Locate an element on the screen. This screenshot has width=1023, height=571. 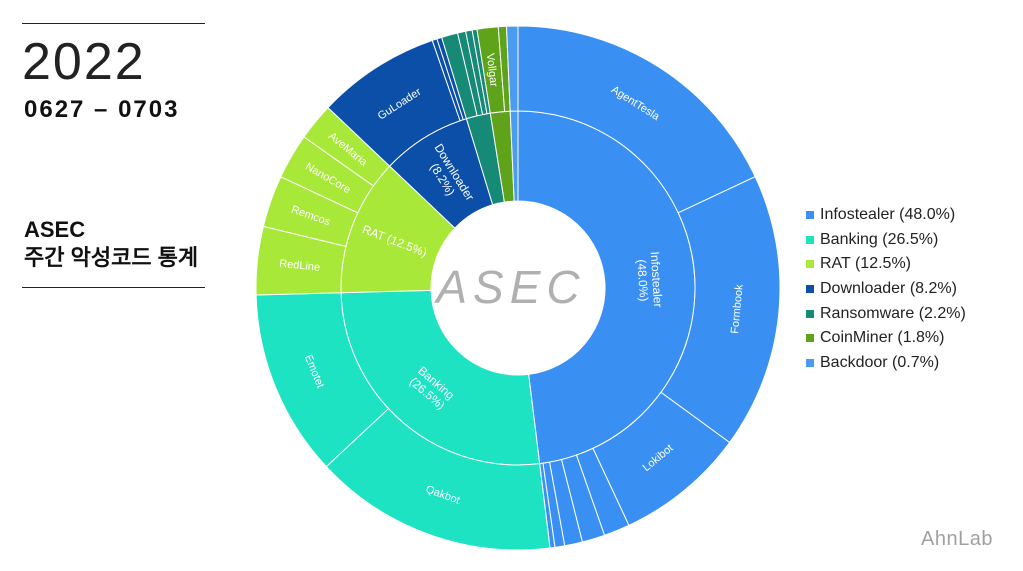
legend-item-backdoor: Backdoor (0.7%) is located at coordinates (886, 363).